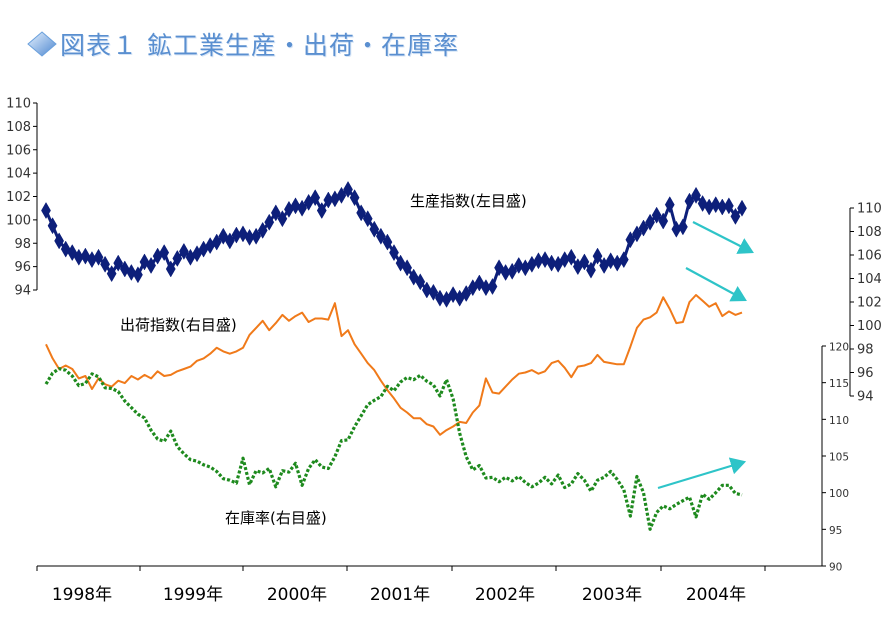 This screenshot has width=895, height=632. What do you see at coordinates (22, 267) in the screenshot?
I see `left-axis-tick-label: 96` at bounding box center [22, 267].